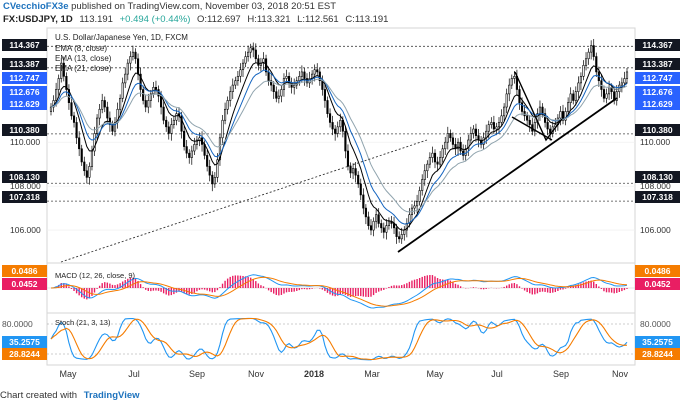  Describe the element at coordinates (24, 342) in the screenshot. I see `left-stoch-badge: 35.2575` at that location.